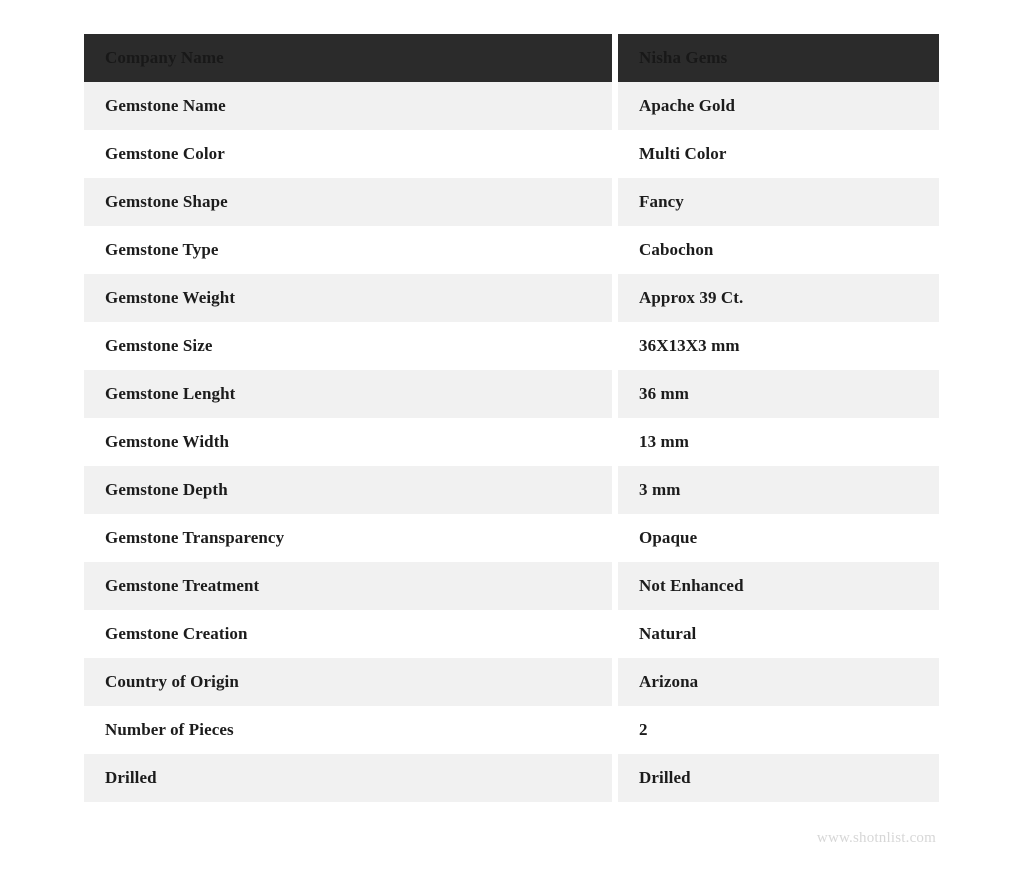 The height and width of the screenshot is (882, 1024). What do you see at coordinates (778, 634) in the screenshot?
I see `row-value-cell: Natural` at bounding box center [778, 634].